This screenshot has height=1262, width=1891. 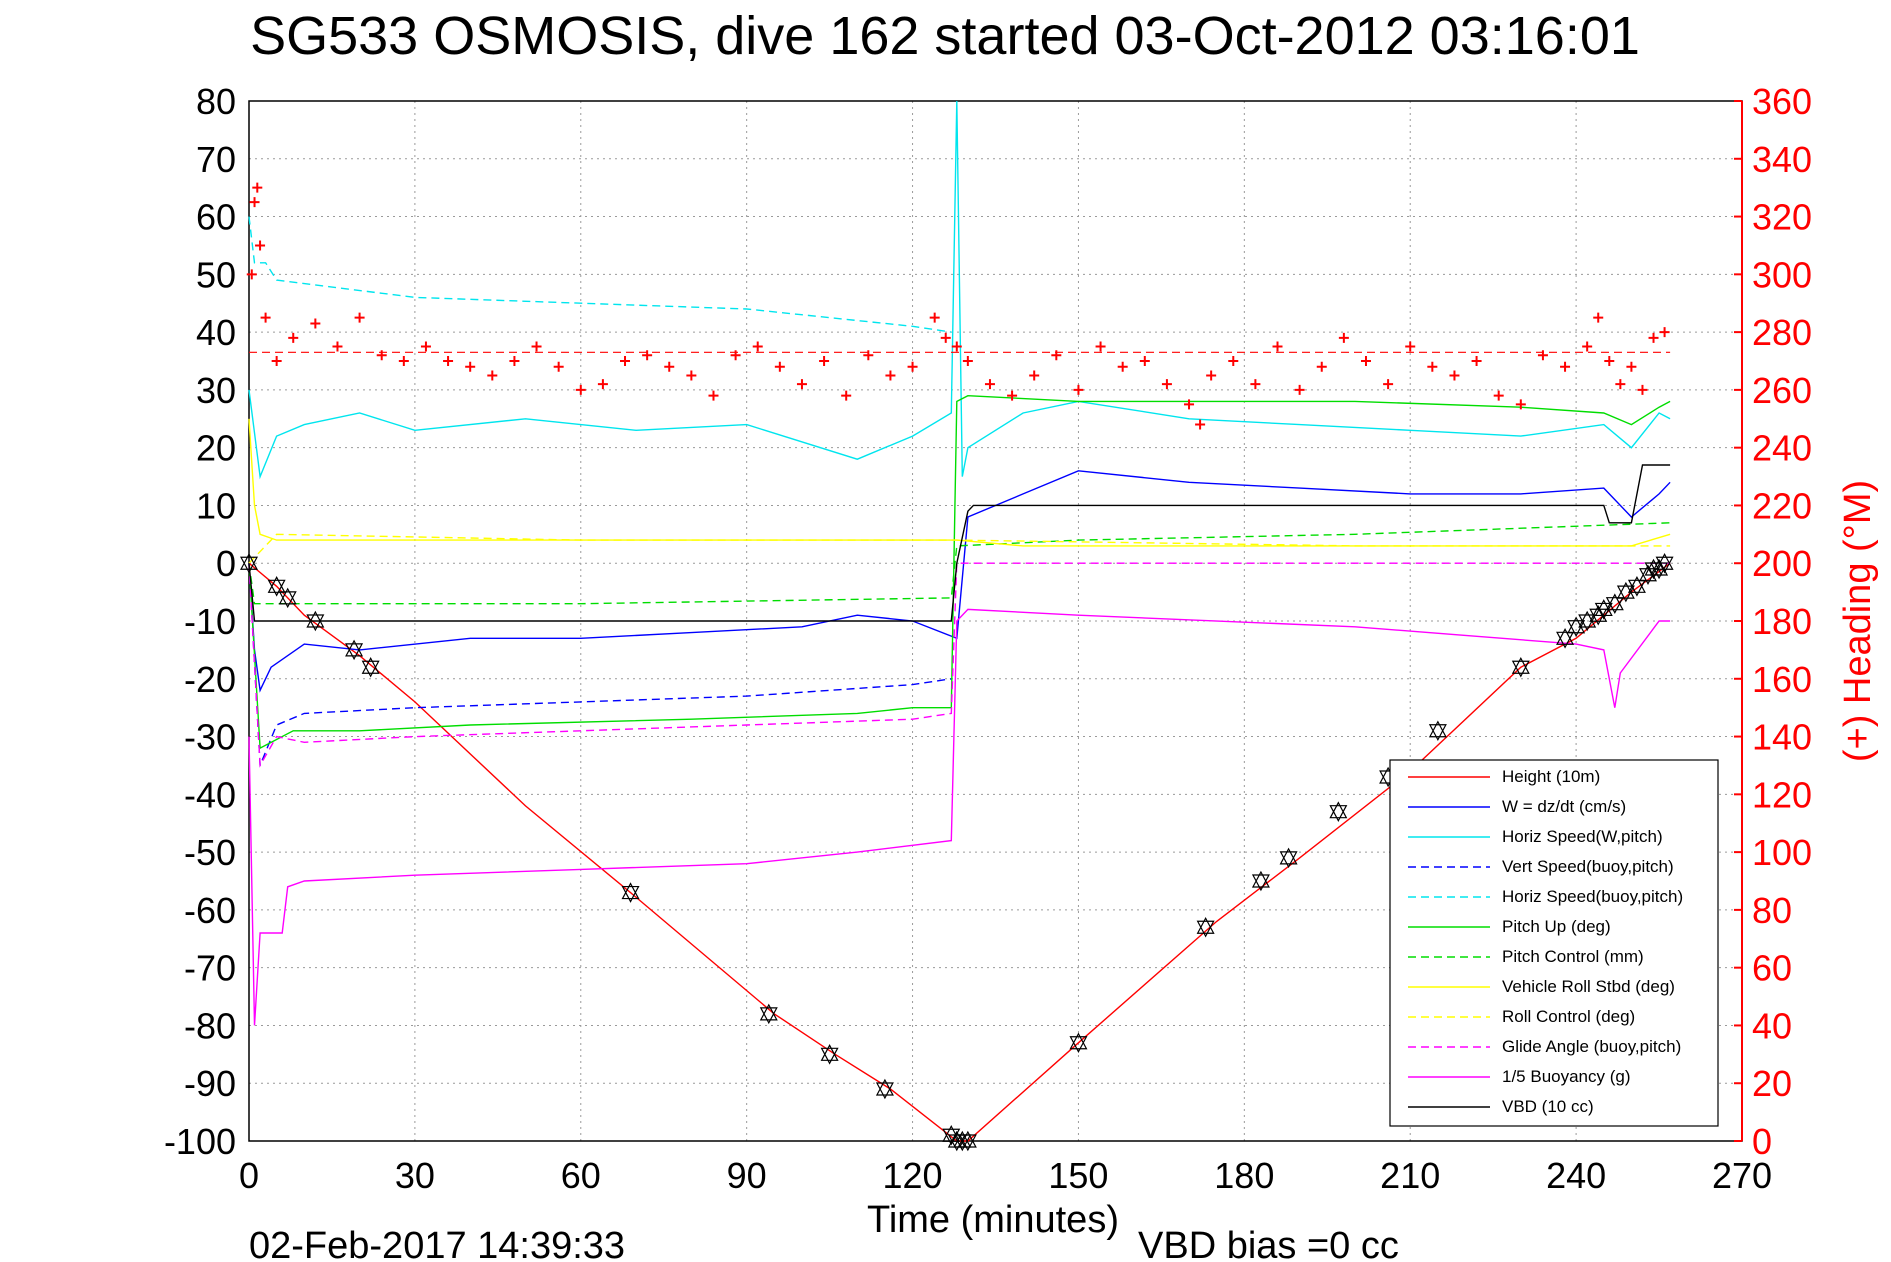 I want to click on x-tick-label: 180, so click(x=1244, y=1175).